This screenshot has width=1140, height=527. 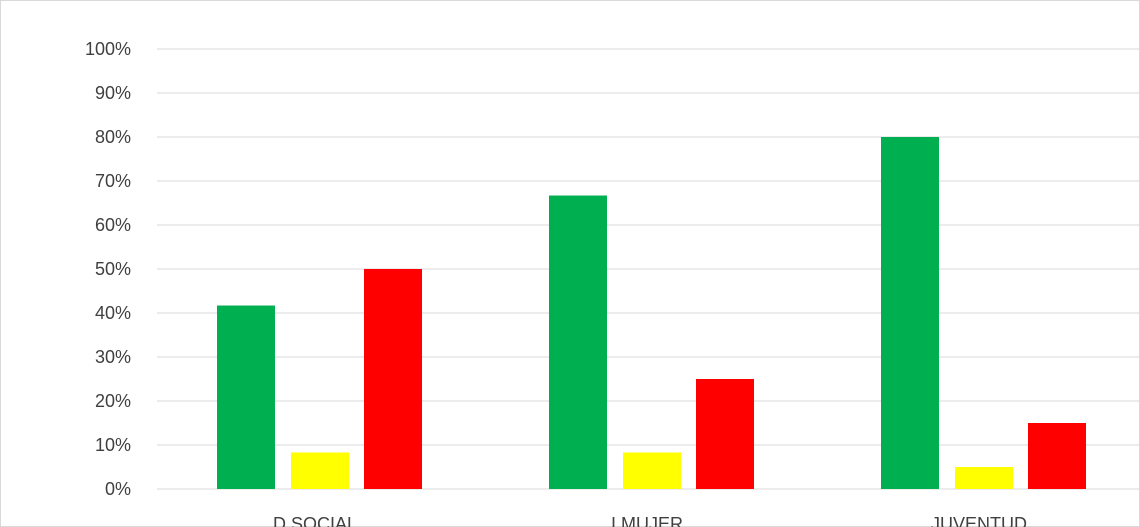 What do you see at coordinates (113, 269) in the screenshot?
I see `y-tick-label: 50%` at bounding box center [113, 269].